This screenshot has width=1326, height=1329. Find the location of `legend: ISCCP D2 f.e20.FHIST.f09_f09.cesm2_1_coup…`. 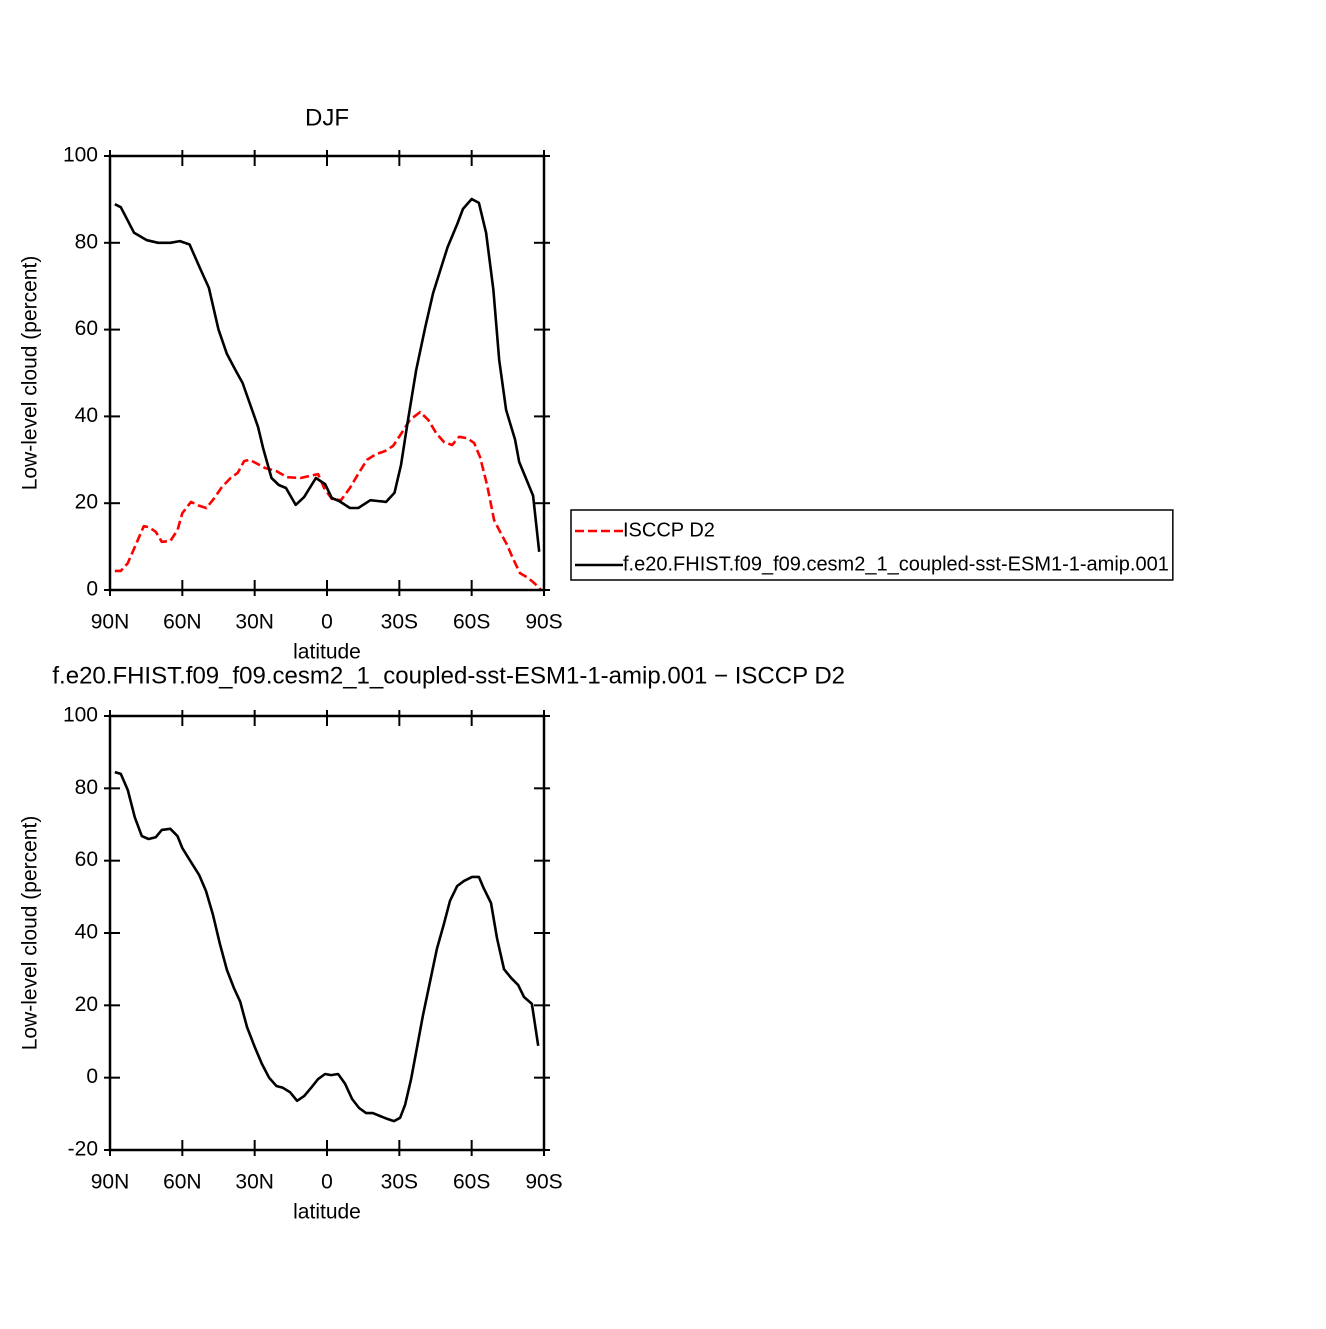

legend: ISCCP D2 f.e20.FHIST.f09_f09.cesm2_1_coup… is located at coordinates (872, 545).